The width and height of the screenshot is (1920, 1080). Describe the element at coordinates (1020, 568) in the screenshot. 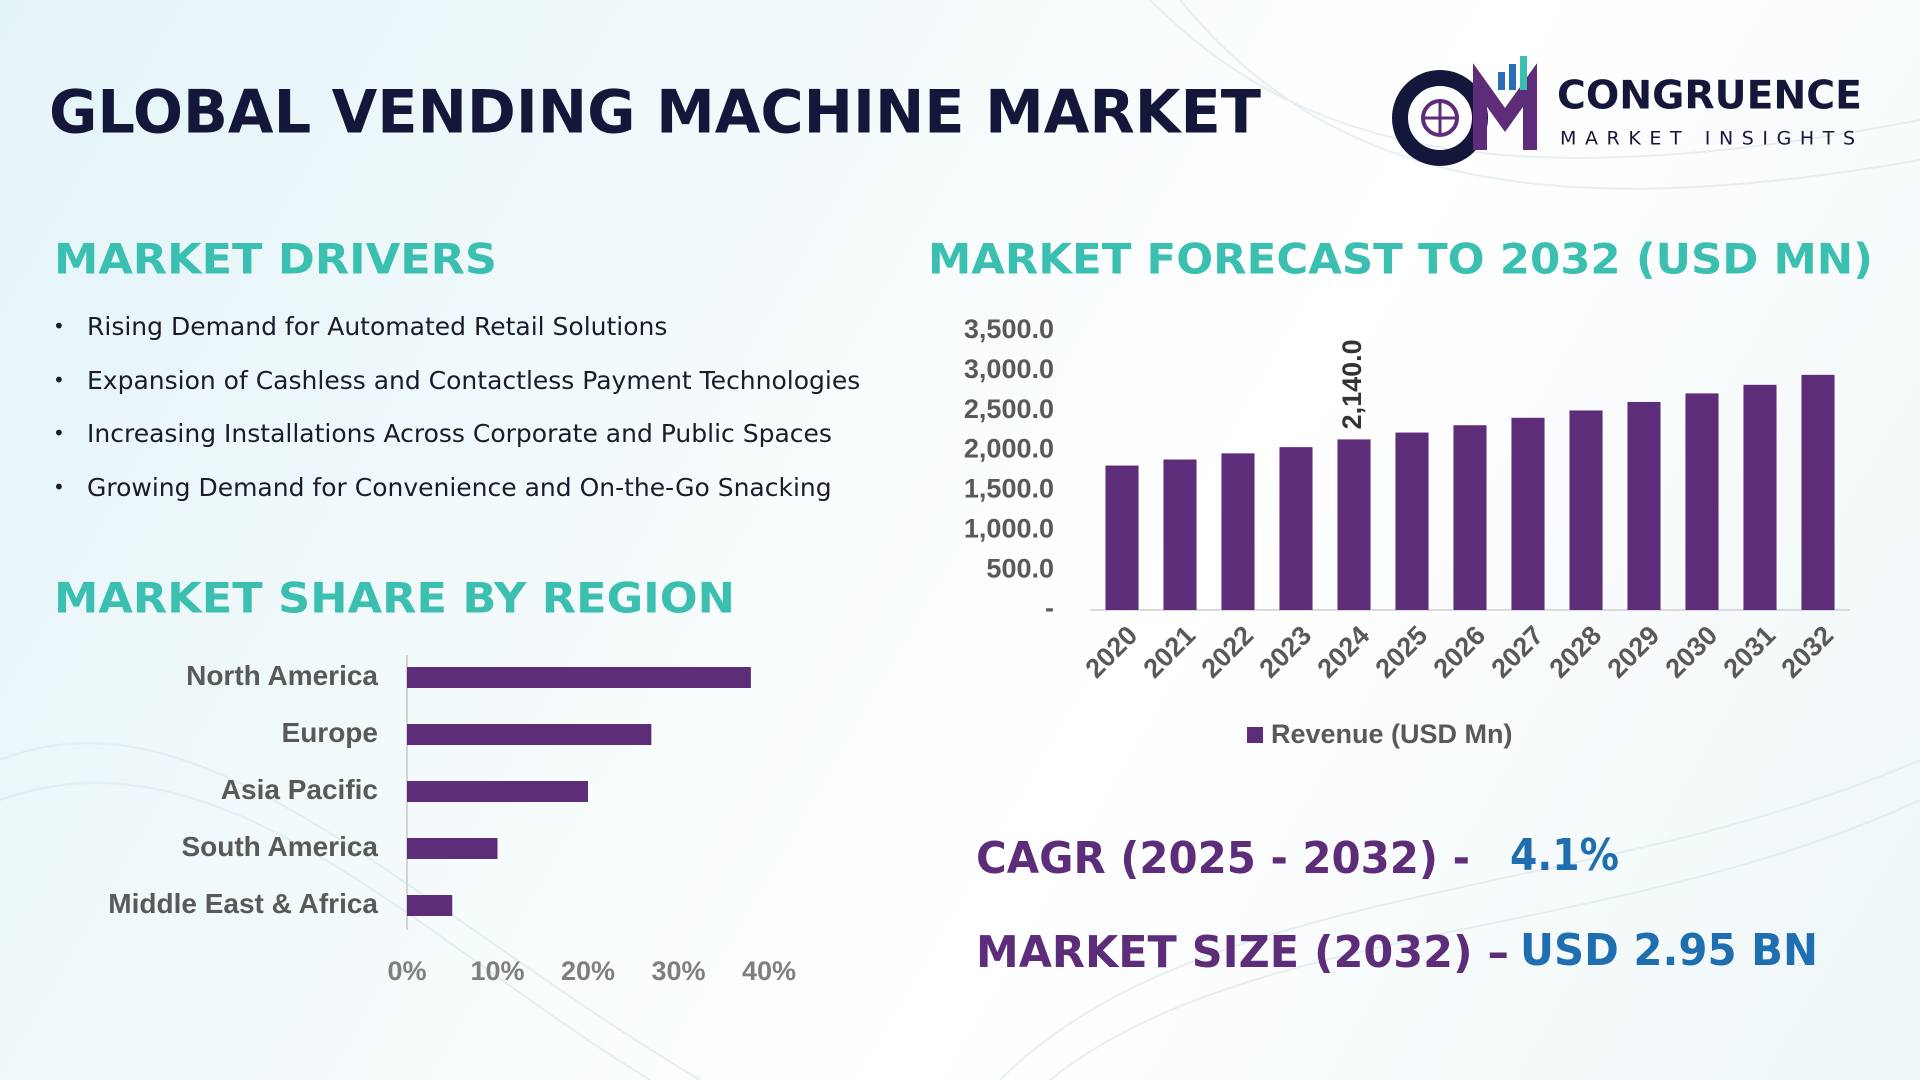

I see `y-tick-label: 500.0` at that location.